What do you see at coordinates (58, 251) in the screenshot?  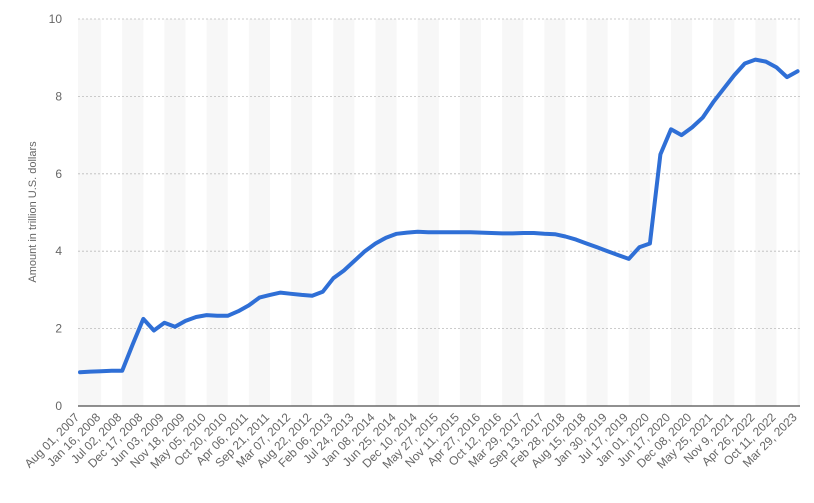 I see `y-tick-label: 4` at bounding box center [58, 251].